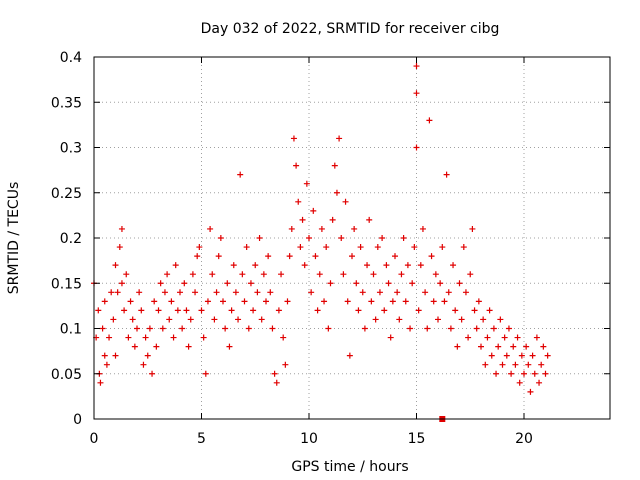 The width and height of the screenshot is (640, 480). What do you see at coordinates (77, 420) in the screenshot?
I see `y-tick-label: 0` at bounding box center [77, 420].